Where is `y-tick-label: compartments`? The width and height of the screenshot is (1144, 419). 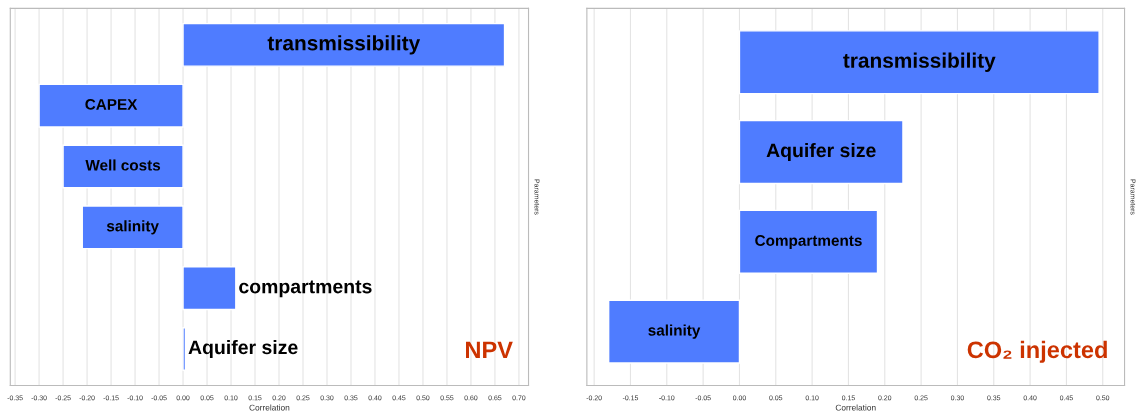 y-tick-label: compartments is located at coordinates (305, 289).